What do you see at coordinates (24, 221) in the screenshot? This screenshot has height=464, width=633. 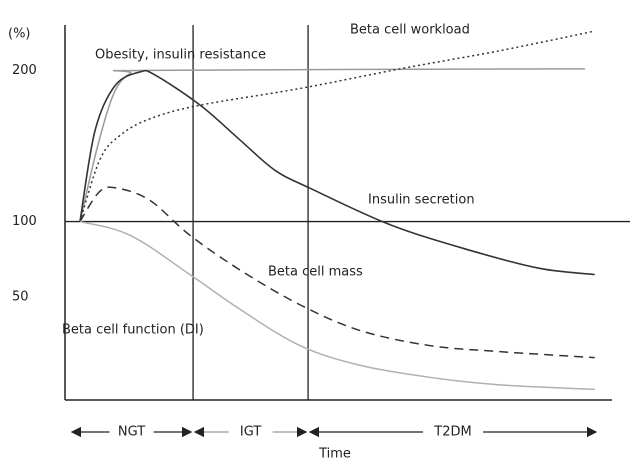 I see `y-tick-label: 100` at bounding box center [24, 221].